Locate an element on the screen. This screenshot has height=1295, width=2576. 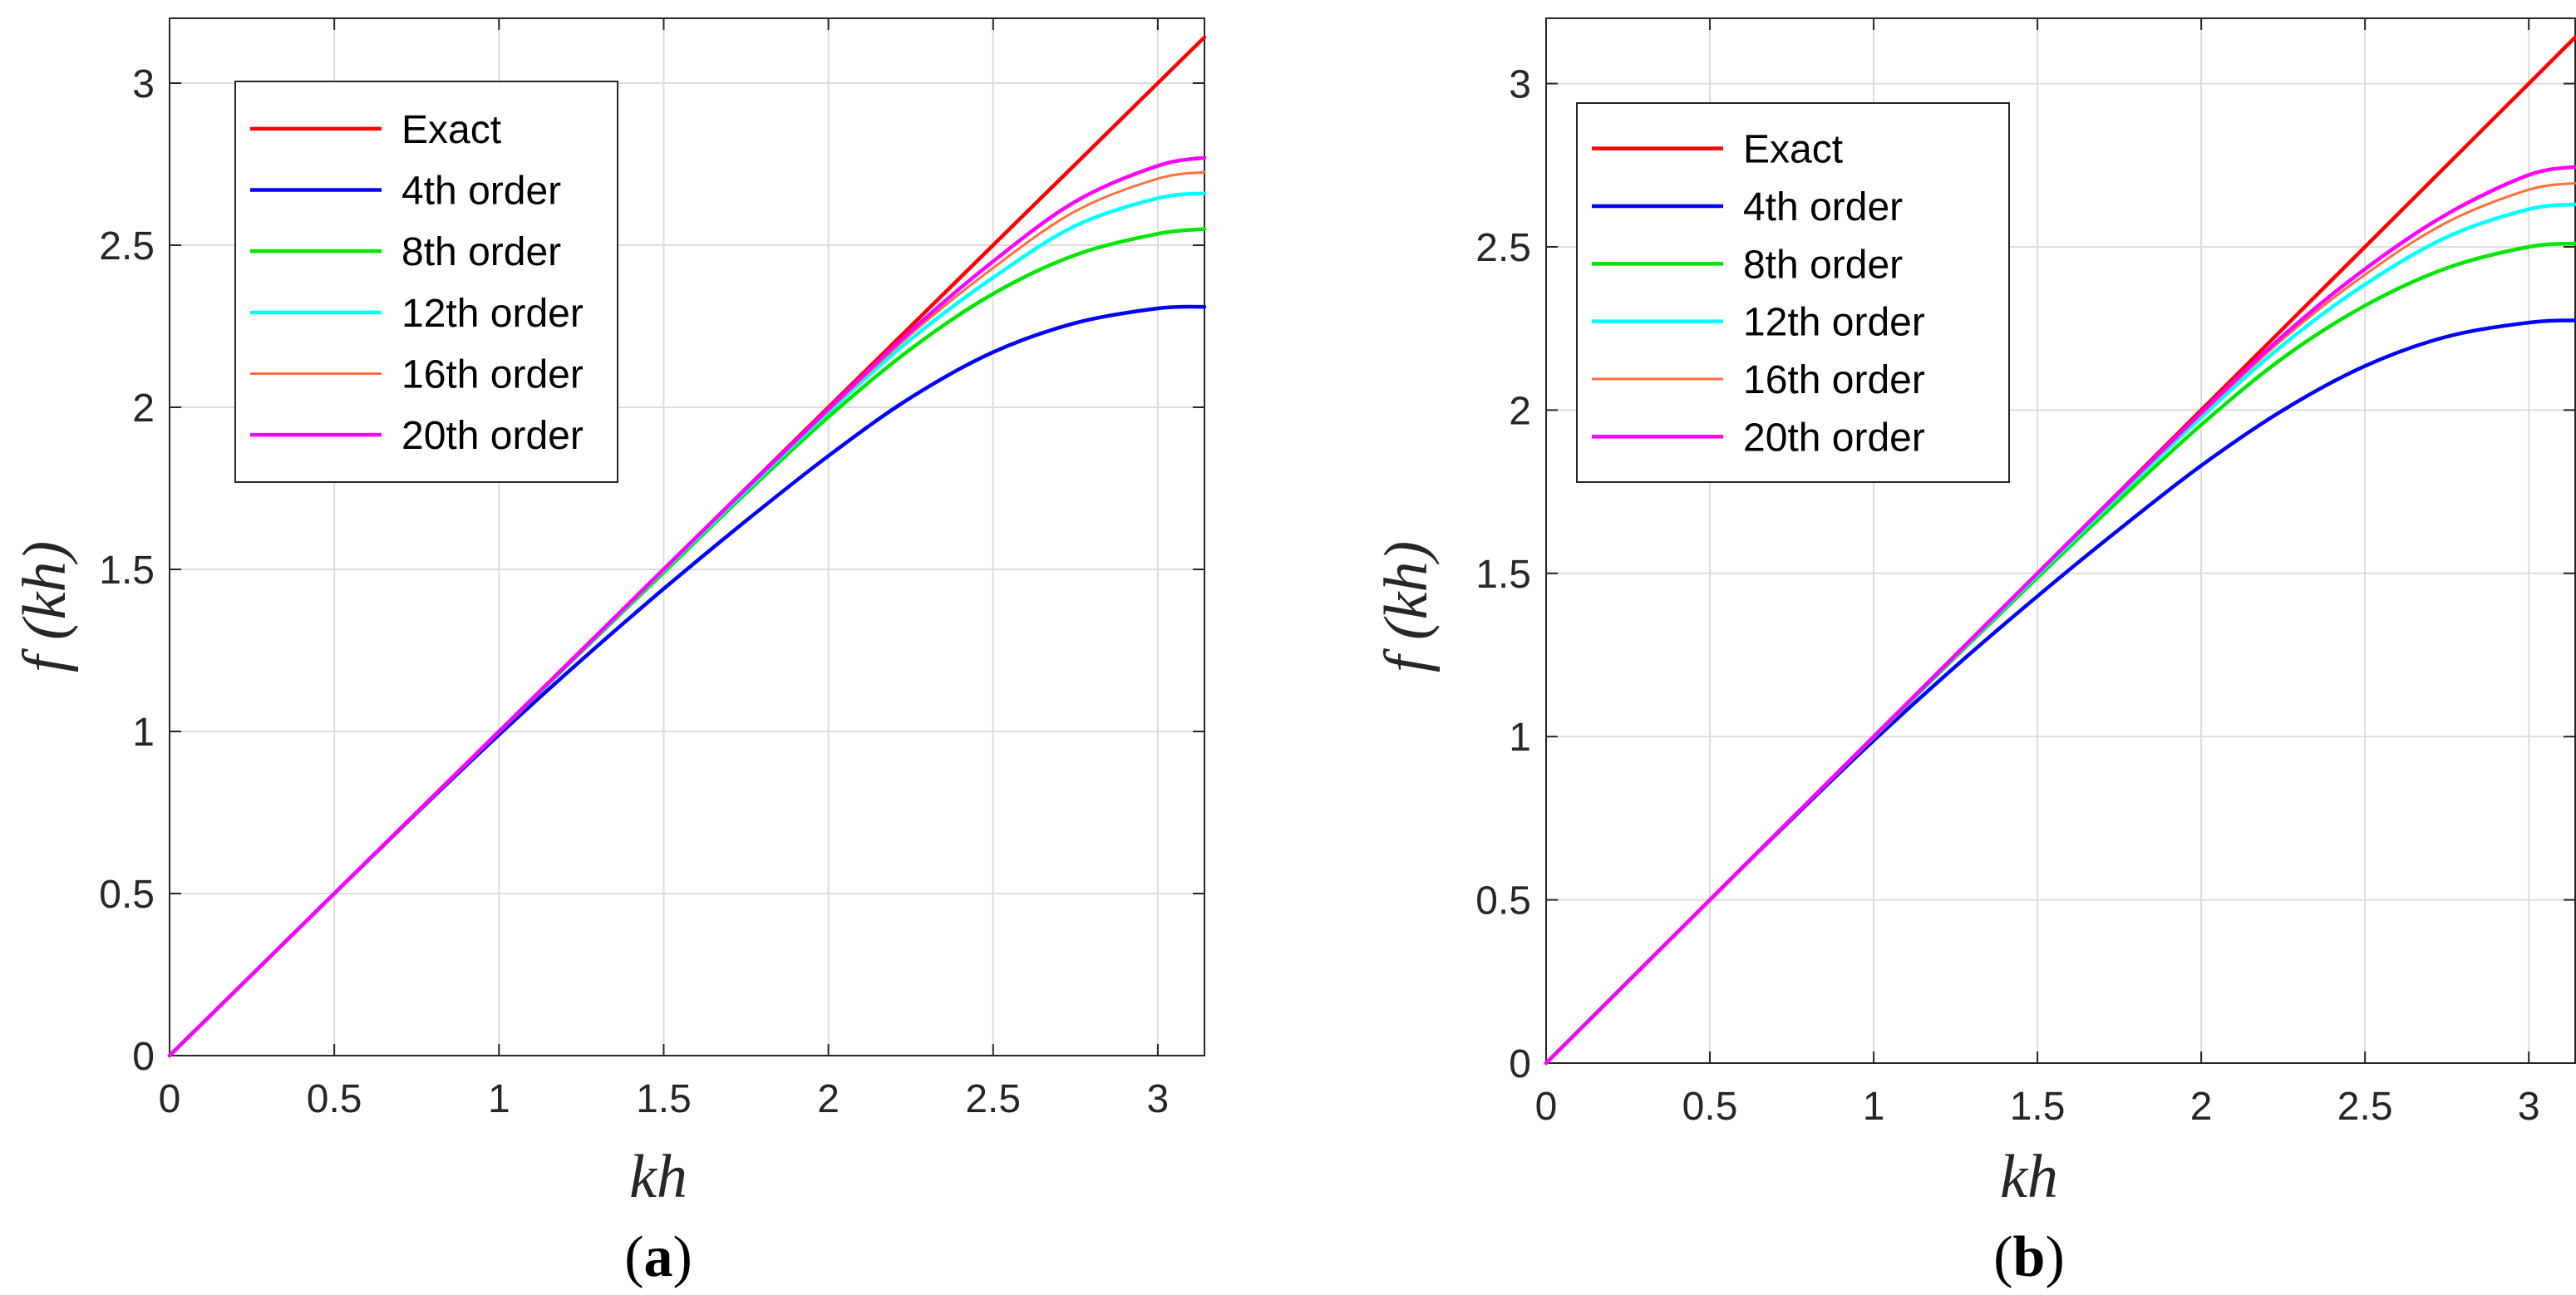
panel-label: (a) is located at coordinates (658, 1257).